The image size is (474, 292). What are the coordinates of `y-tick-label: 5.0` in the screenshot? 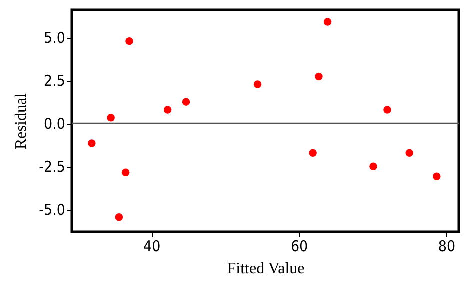 It's located at (55, 38).